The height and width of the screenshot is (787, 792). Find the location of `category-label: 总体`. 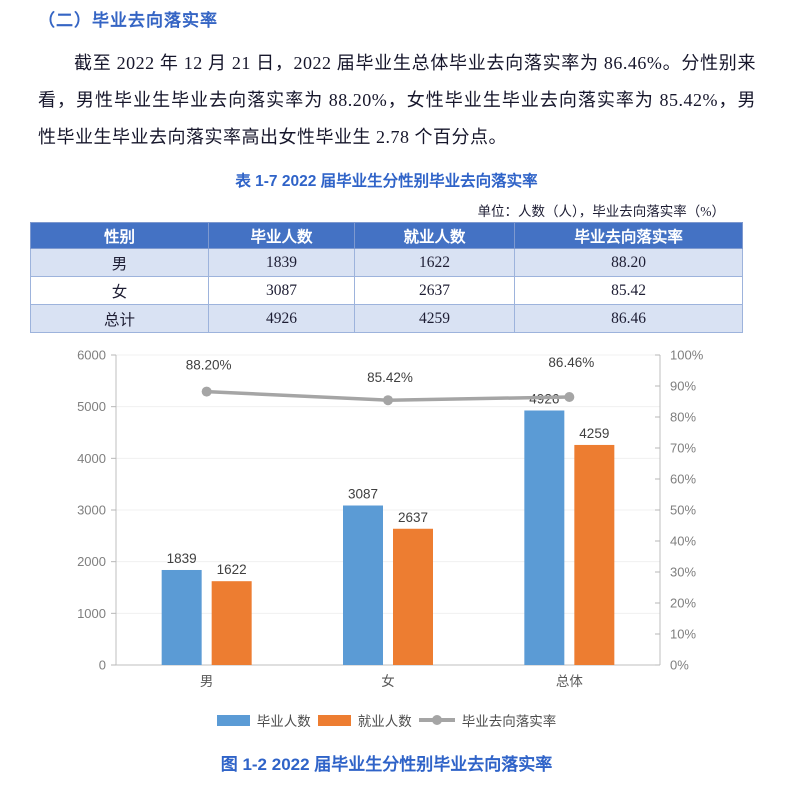

category-label: 总体 is located at coordinates (569, 681).